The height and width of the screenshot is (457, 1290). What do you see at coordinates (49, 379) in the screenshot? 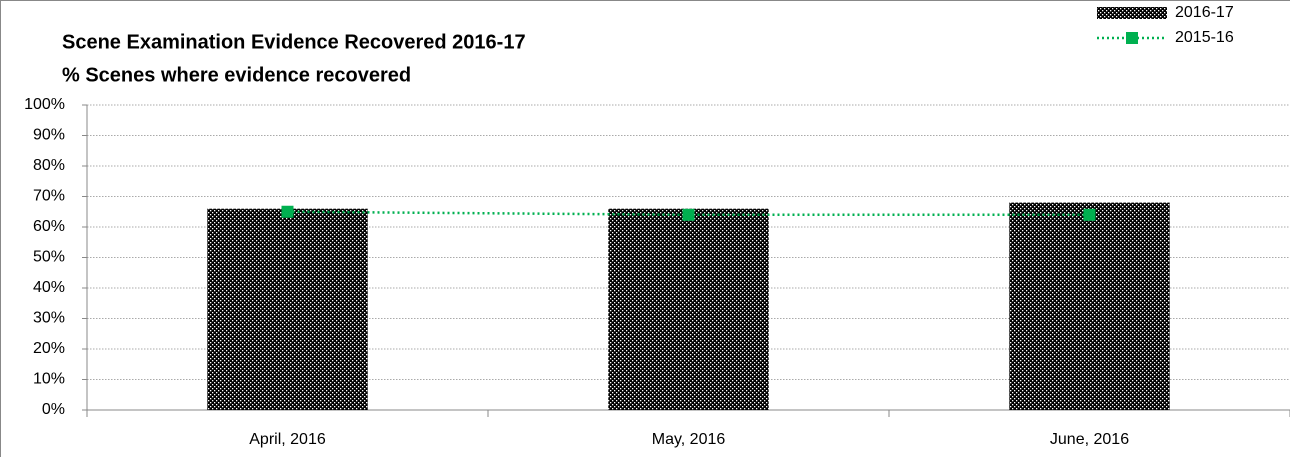
I see `y-tick-label: 10%` at bounding box center [49, 379].